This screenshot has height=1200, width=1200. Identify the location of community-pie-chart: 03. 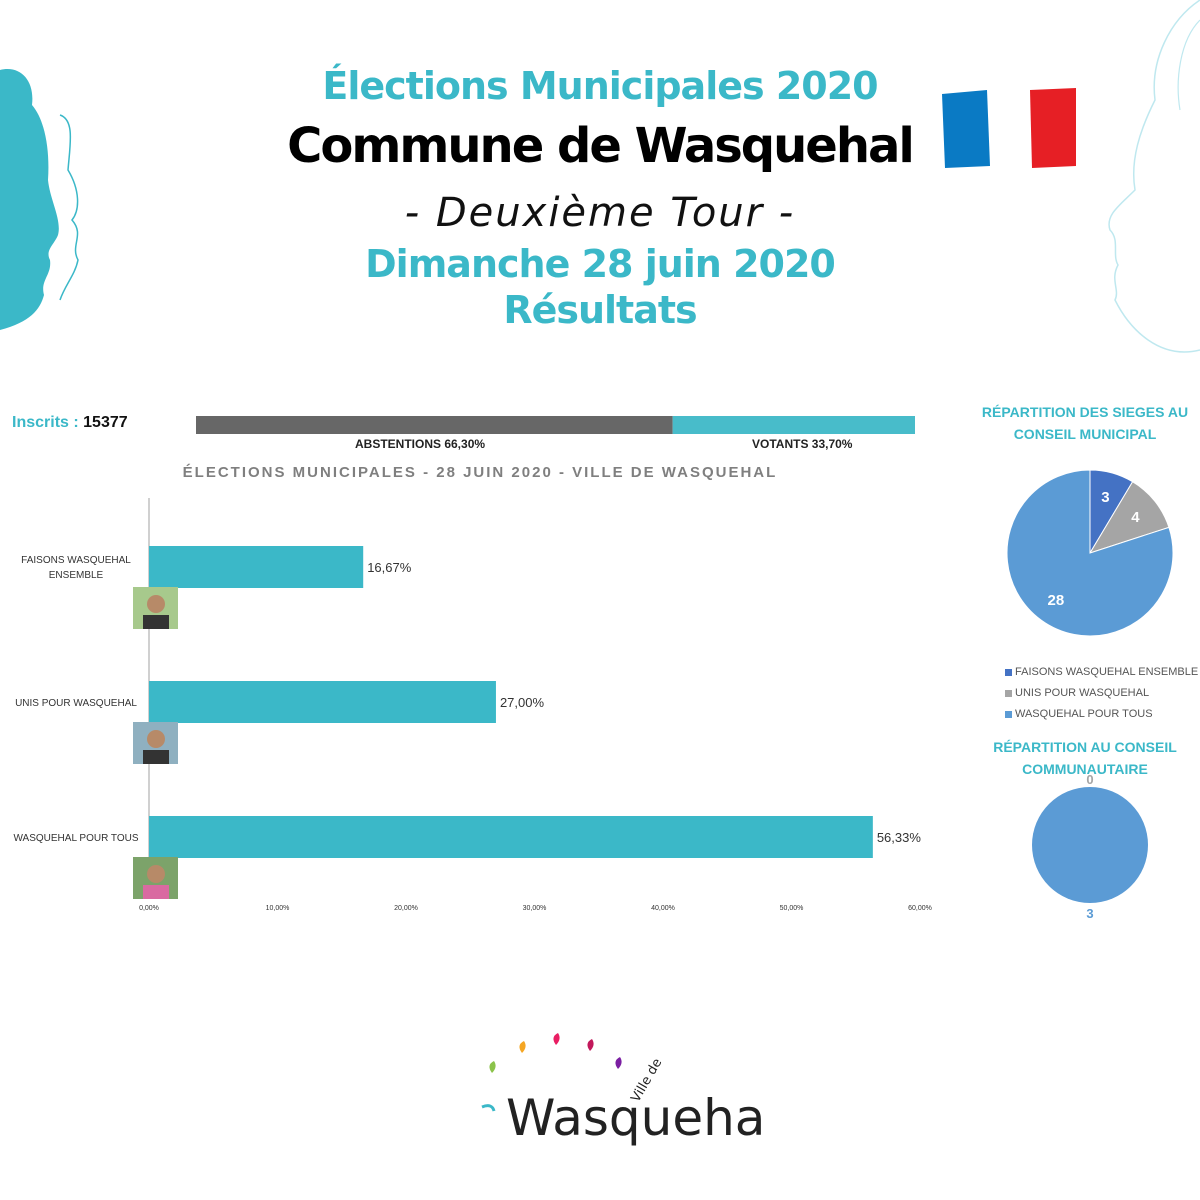
(1090, 846).